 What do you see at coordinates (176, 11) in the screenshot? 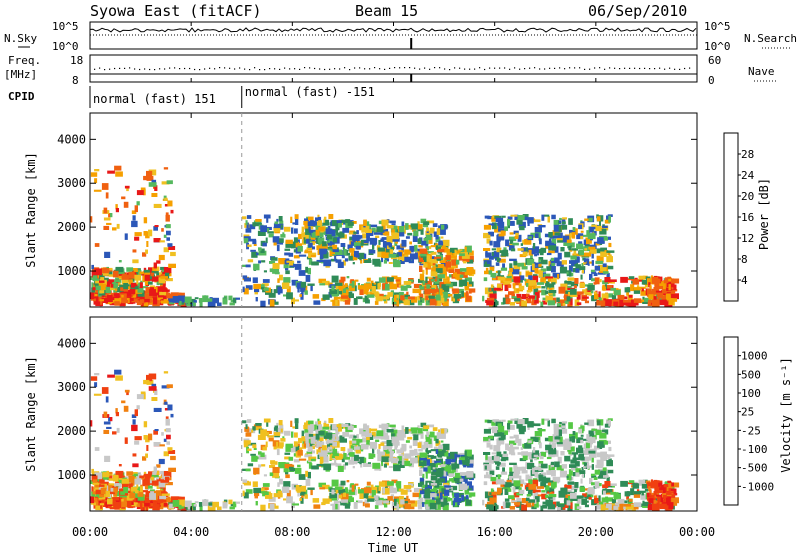
I see `station-title: Syowa East (fitACF)` at bounding box center [176, 11].